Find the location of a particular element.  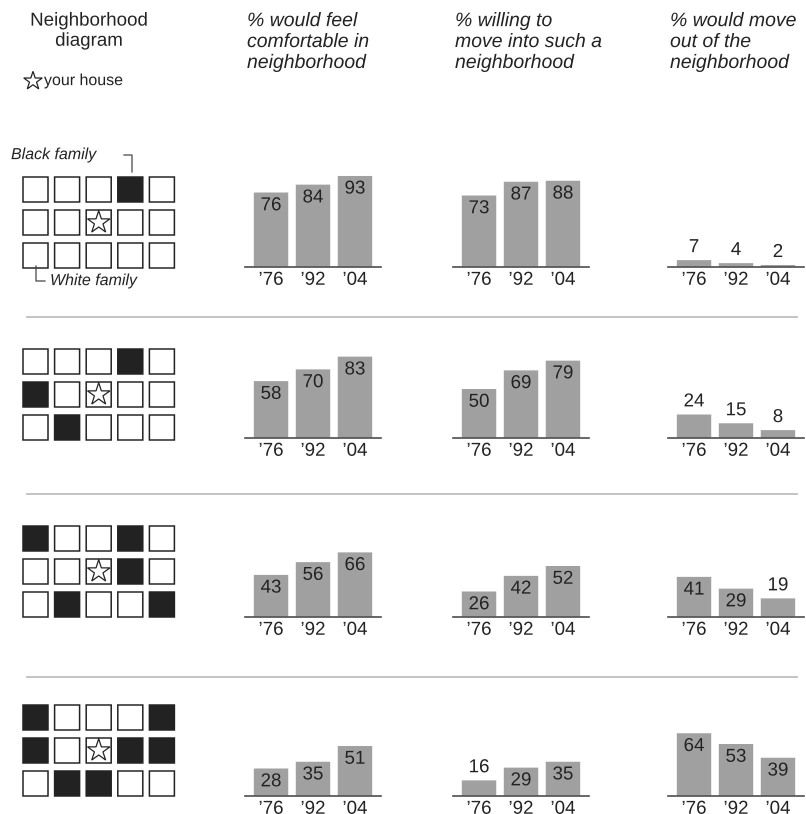

text: Black family is located at coordinates (54, 155).